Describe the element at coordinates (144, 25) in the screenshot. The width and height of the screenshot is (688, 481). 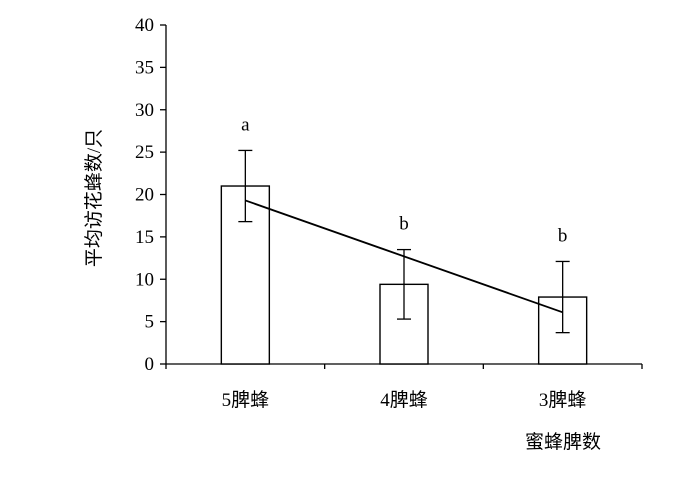
I see `y-tick-label: 40` at that location.